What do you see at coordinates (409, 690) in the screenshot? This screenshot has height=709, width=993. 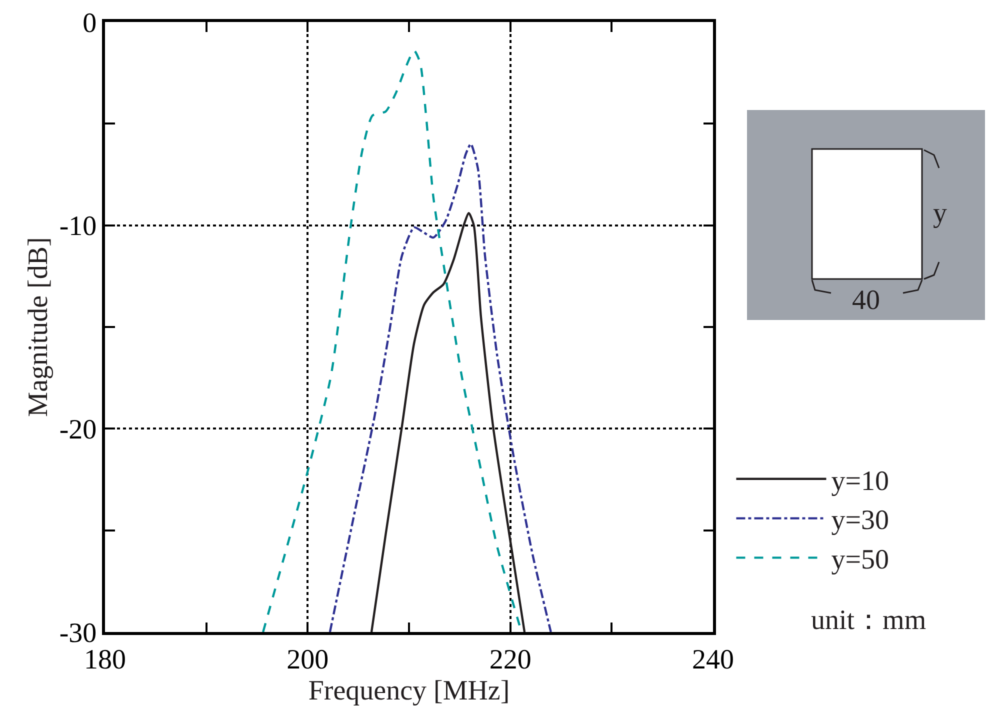 I see `x-axis-title: Frequency [MHz]` at bounding box center [409, 690].